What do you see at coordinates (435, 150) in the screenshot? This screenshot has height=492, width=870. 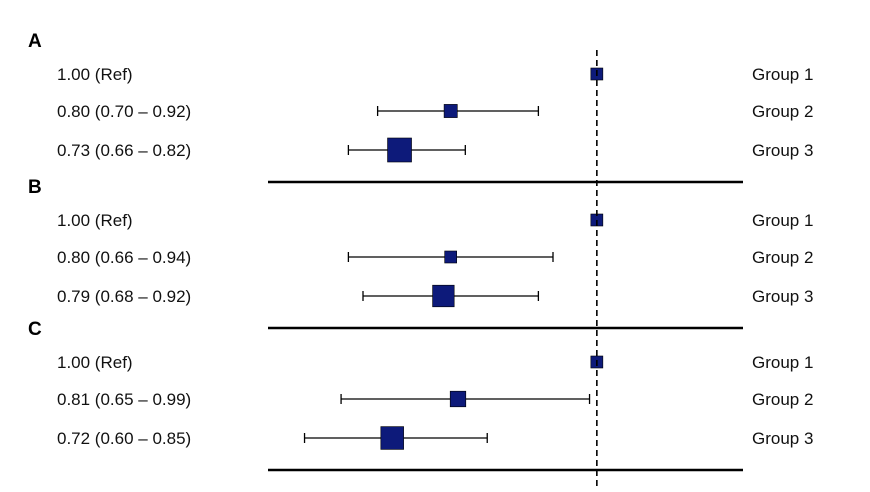 I see `forest-row: 0.73 (0.66 – 0.82) Group 3` at bounding box center [435, 150].